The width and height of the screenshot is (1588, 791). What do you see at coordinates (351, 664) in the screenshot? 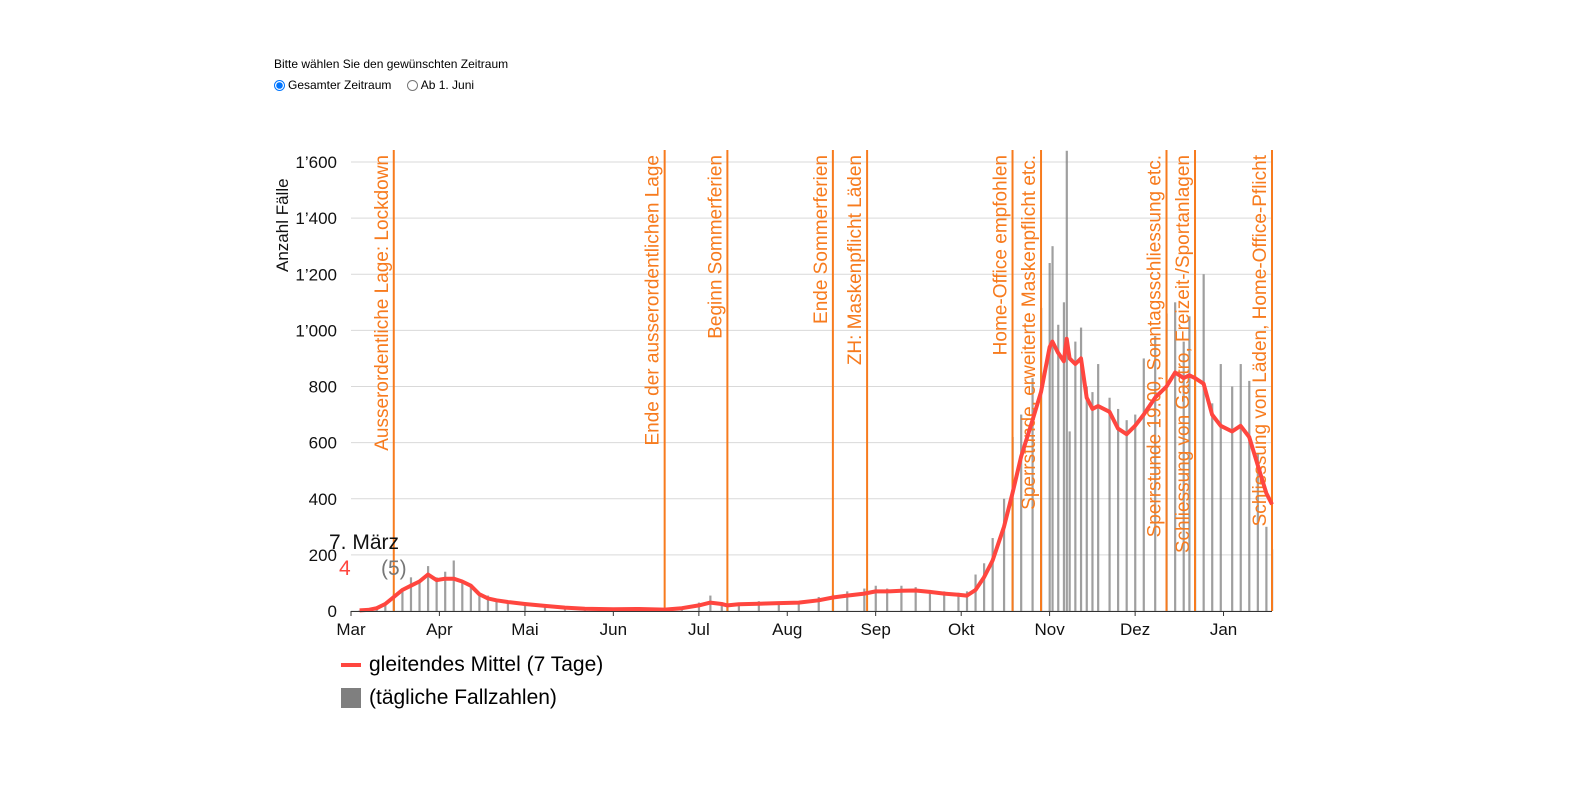
I see `legend-line-swatch` at bounding box center [351, 664].